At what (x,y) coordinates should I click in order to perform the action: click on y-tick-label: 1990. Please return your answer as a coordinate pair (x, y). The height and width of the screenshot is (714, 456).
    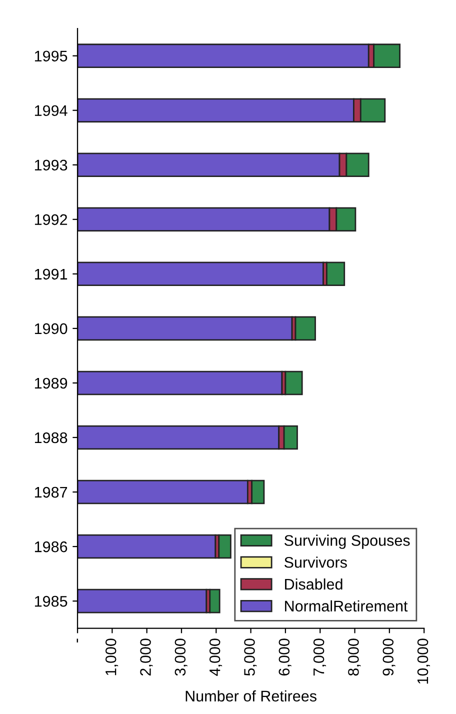
    Looking at the image, I should click on (51, 328).